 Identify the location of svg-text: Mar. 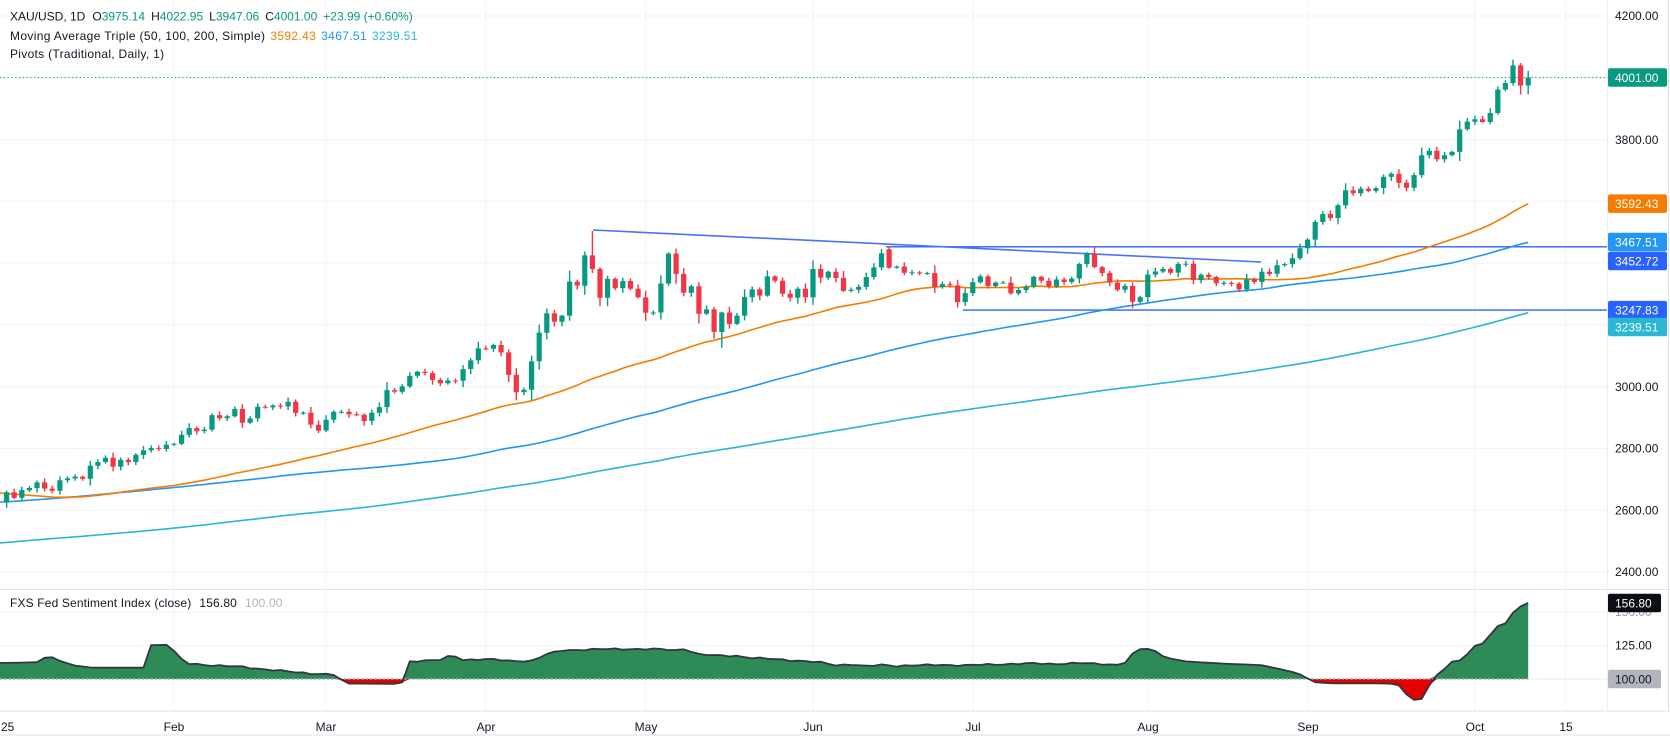
(326, 727).